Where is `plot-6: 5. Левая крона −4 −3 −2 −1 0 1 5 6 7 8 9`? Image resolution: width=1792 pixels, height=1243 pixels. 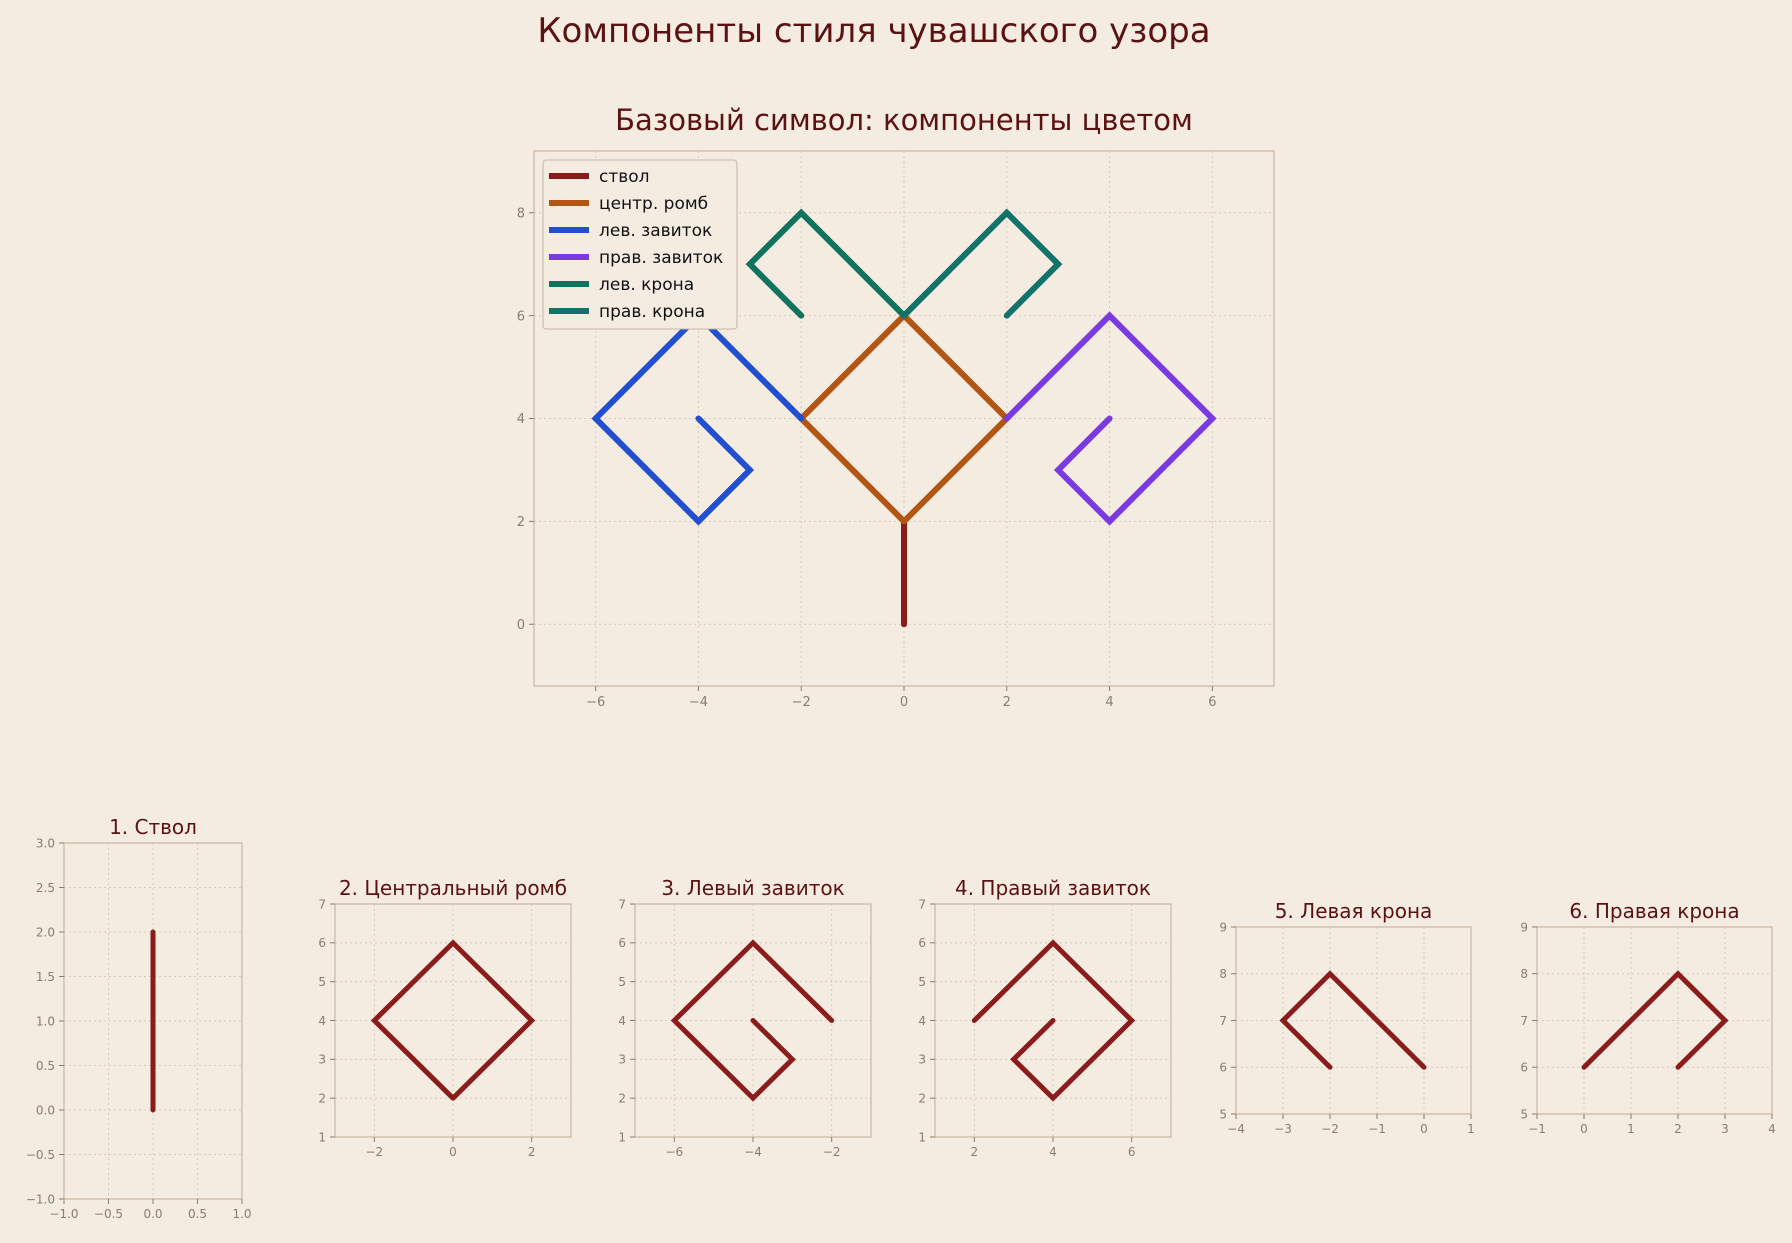 plot-6: 5. Левая крона −4 −3 −2 −1 0 1 5 6 7 8 9 is located at coordinates (1346, 1017).